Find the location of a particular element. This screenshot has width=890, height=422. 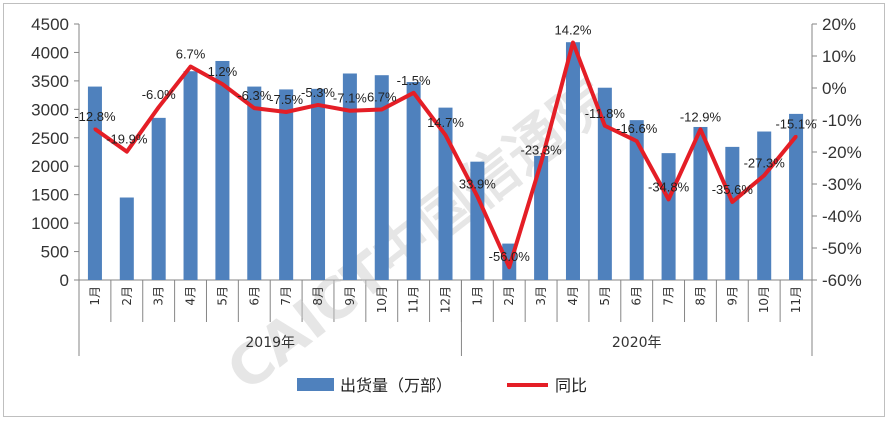

right-tick-label: 20% is located at coordinates (839, 24).